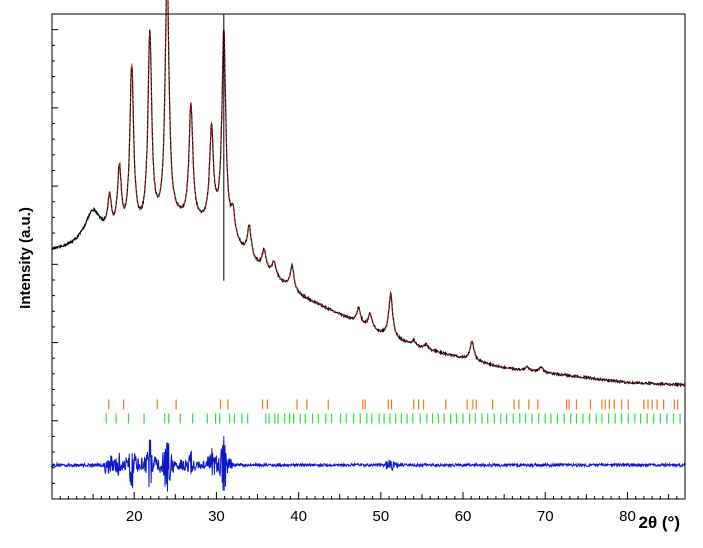 This screenshot has width=703, height=548. What do you see at coordinates (368, 508) in the screenshot?
I see `x-axis: 20 30 40 50 60 70 80` at bounding box center [368, 508].